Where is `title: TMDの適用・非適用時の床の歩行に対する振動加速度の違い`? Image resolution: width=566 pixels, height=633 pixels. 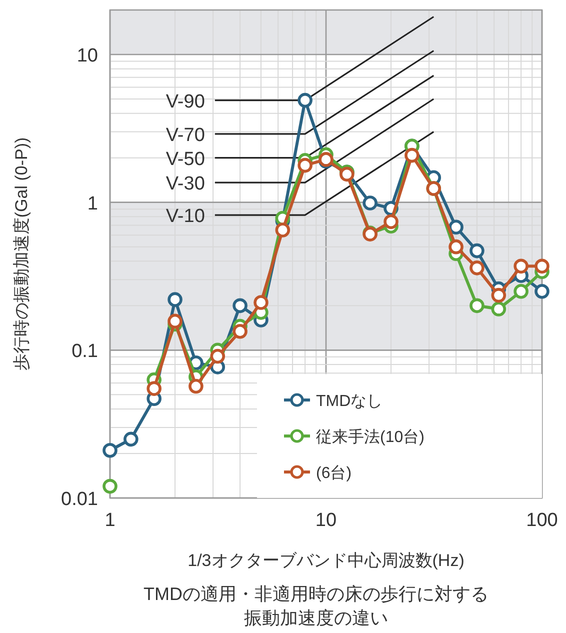
title: TMDの適用・非適用時の床の歩行に対する振動加速度の違い is located at coordinates (316, 606).